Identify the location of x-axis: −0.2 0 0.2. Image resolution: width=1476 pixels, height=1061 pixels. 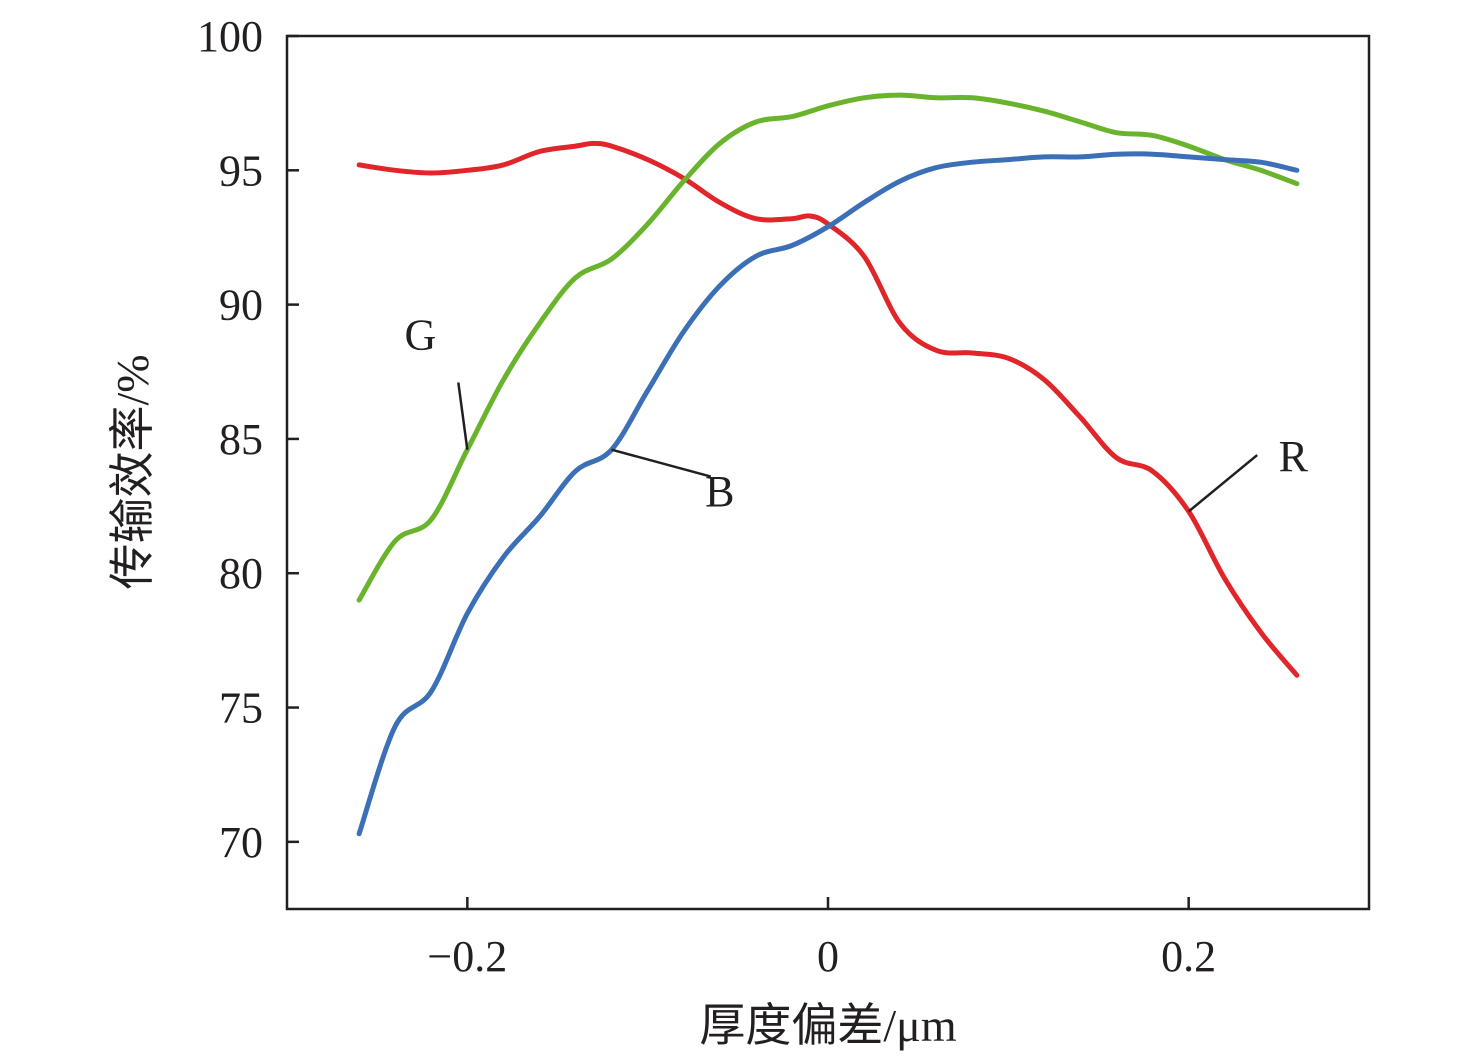
(821, 939).